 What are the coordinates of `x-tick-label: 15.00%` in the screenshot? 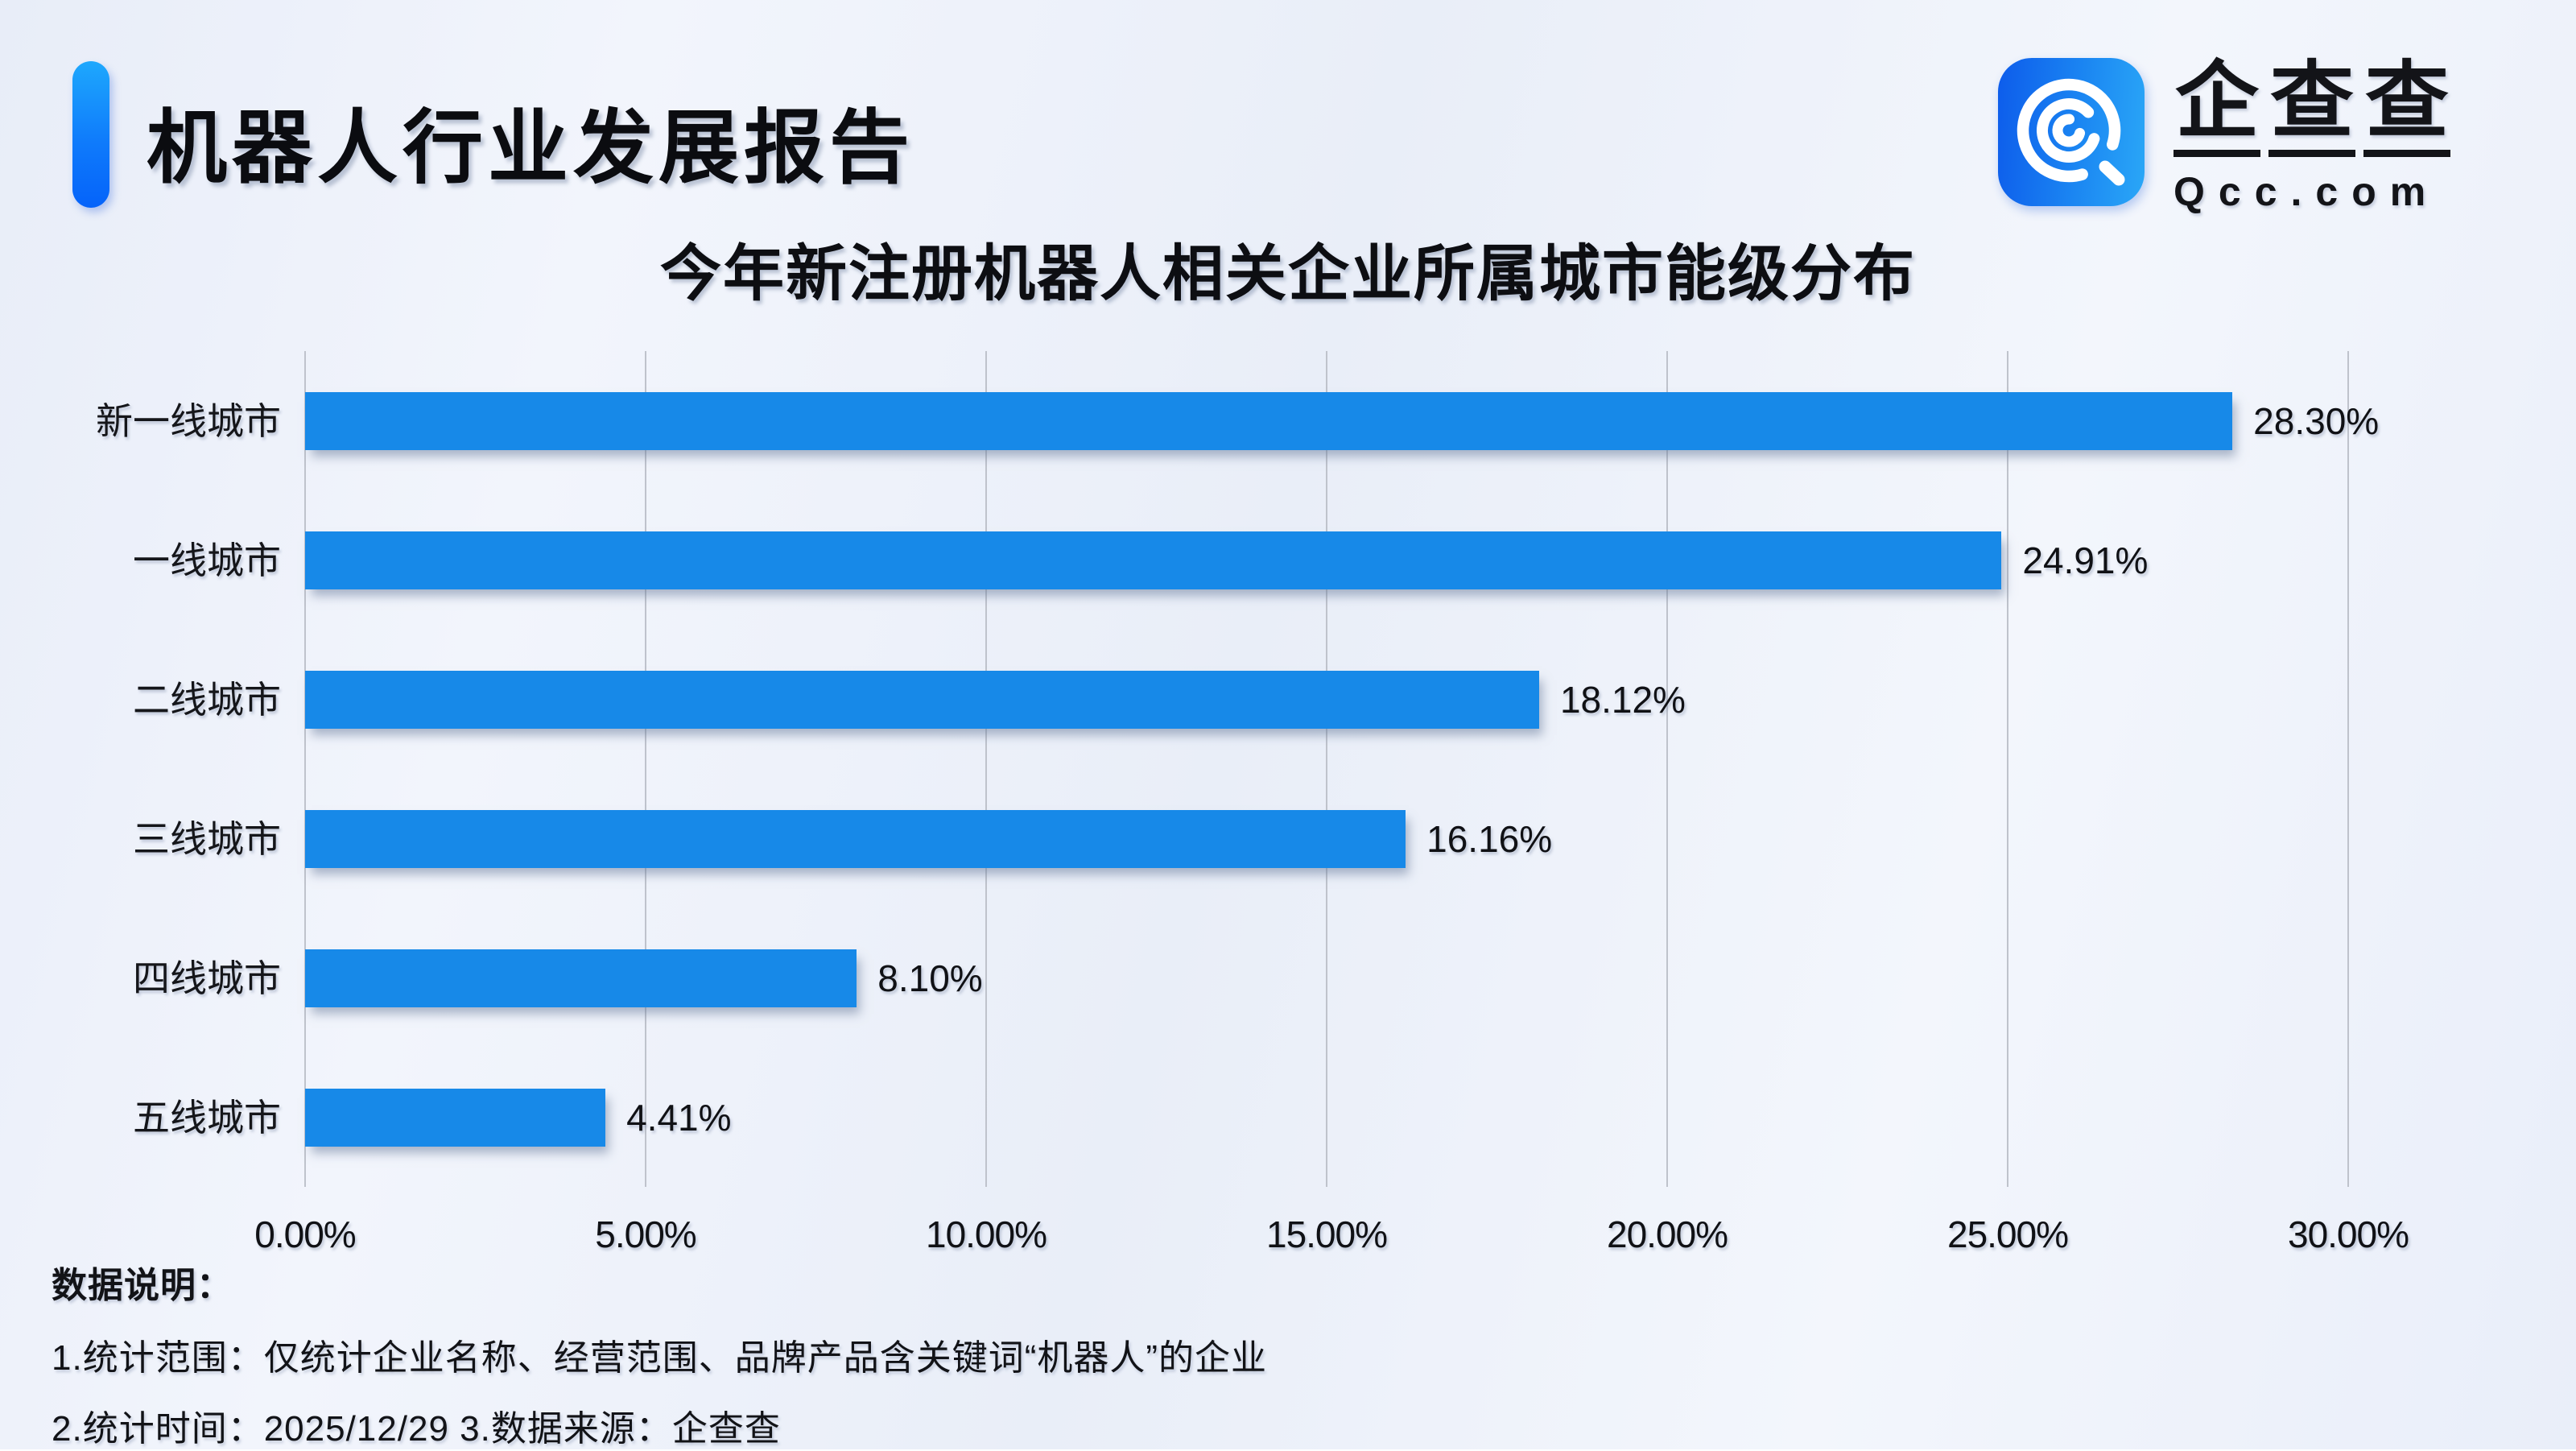 It's located at (1326, 1234).